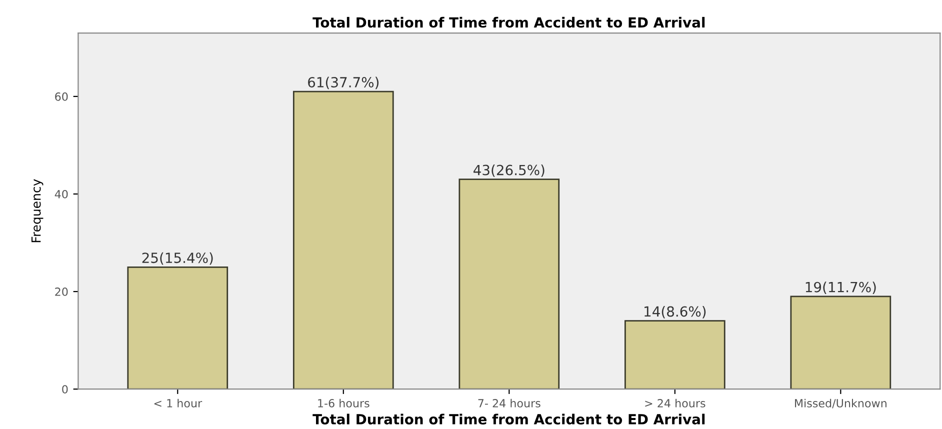  Describe the element at coordinates (675, 312) in the screenshot. I see `data-label: 14(8.6%)` at that location.